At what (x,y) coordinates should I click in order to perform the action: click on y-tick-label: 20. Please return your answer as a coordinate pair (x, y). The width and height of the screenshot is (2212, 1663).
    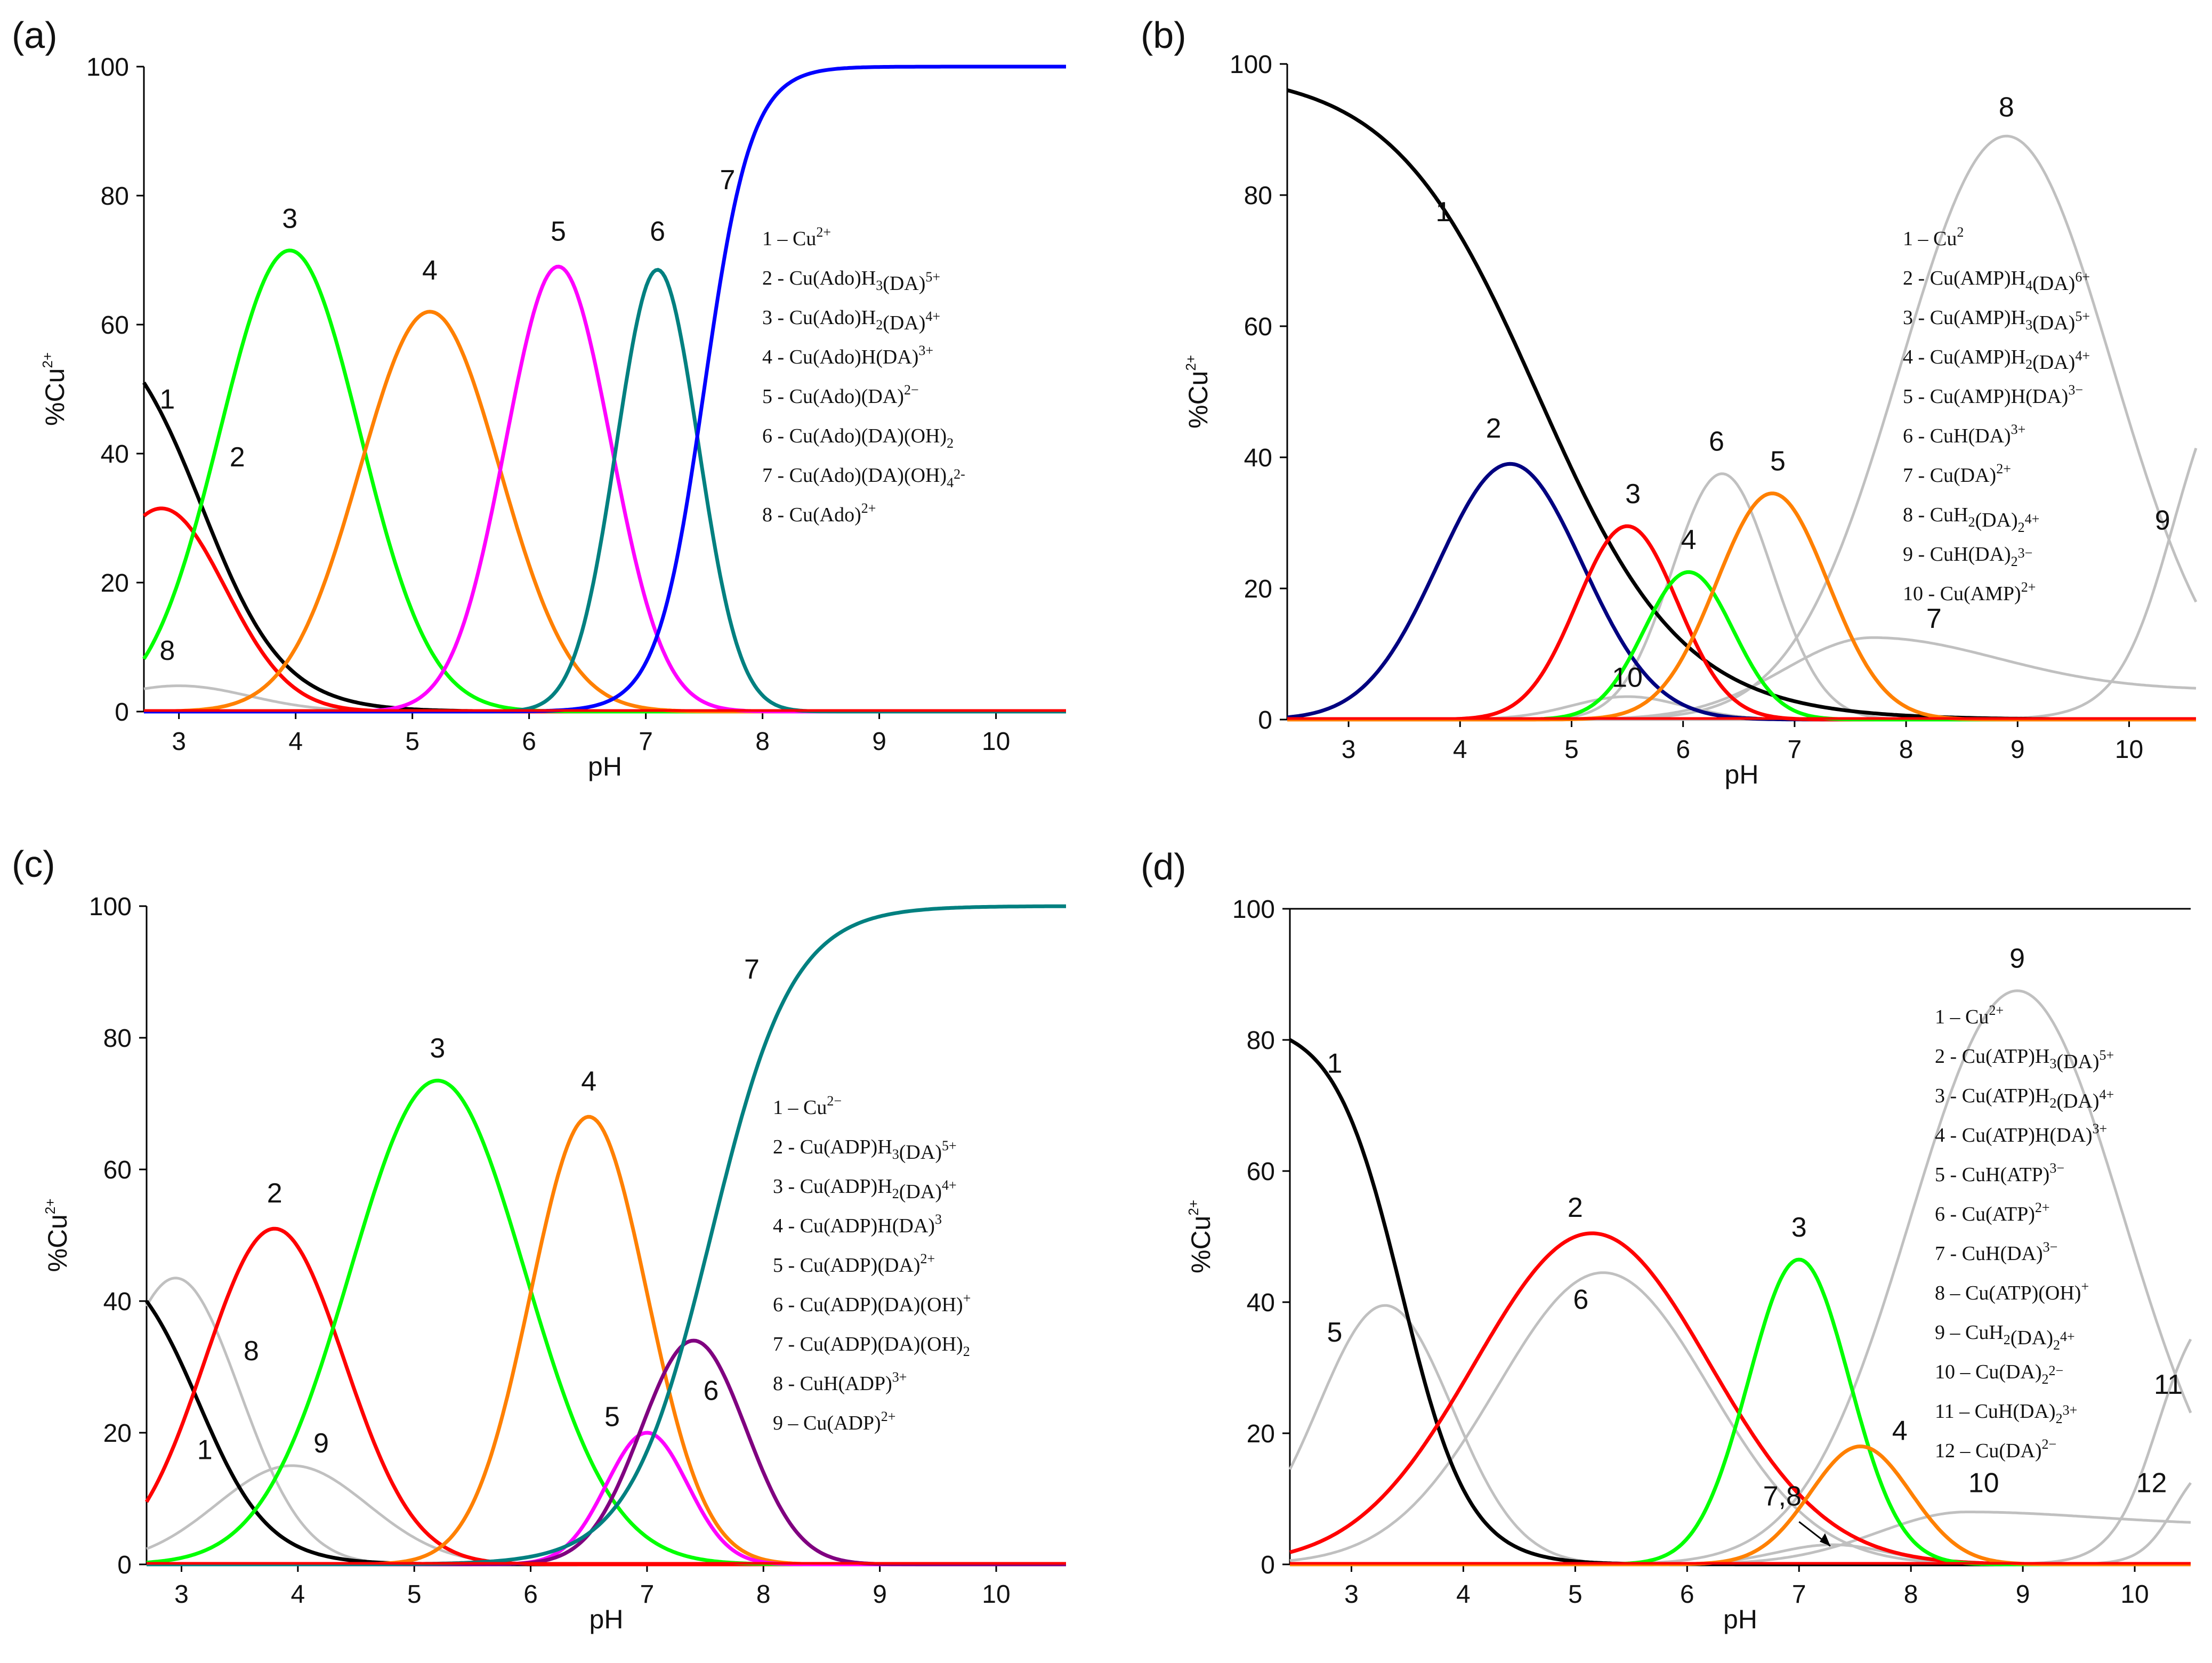
    Looking at the image, I should click on (1258, 589).